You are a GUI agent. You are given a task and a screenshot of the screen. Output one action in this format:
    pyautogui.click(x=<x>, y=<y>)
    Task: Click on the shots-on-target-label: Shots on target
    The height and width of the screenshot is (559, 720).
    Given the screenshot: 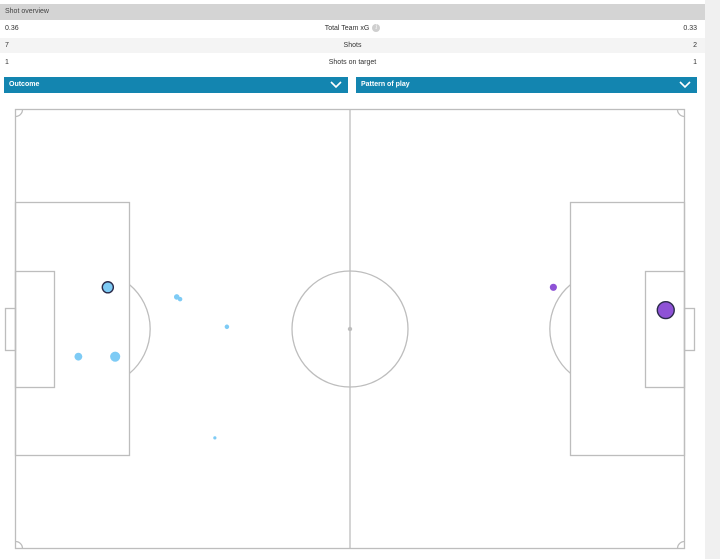 What is the action you would take?
    pyautogui.click(x=352, y=62)
    